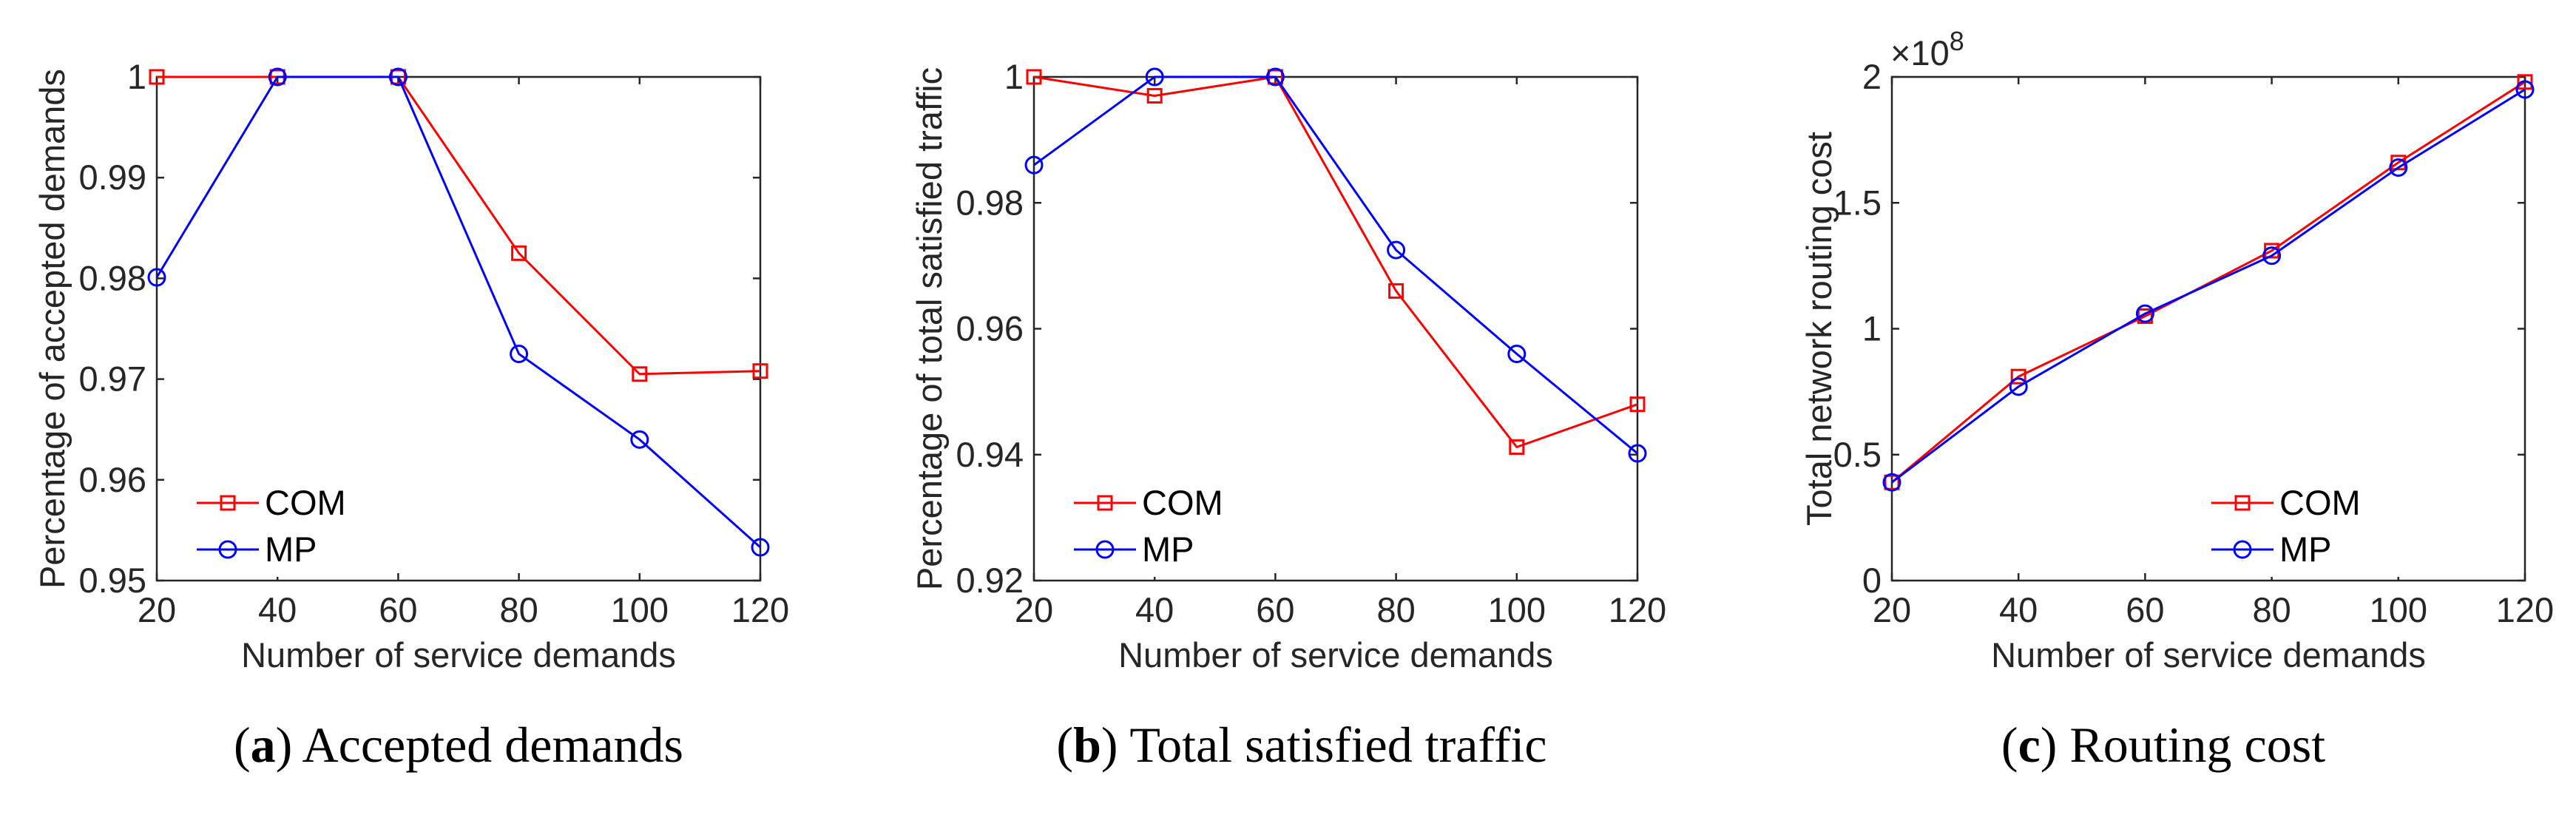 The height and width of the screenshot is (815, 2576). What do you see at coordinates (112, 379) in the screenshot?
I see `y-tick-label: 0.97` at bounding box center [112, 379].